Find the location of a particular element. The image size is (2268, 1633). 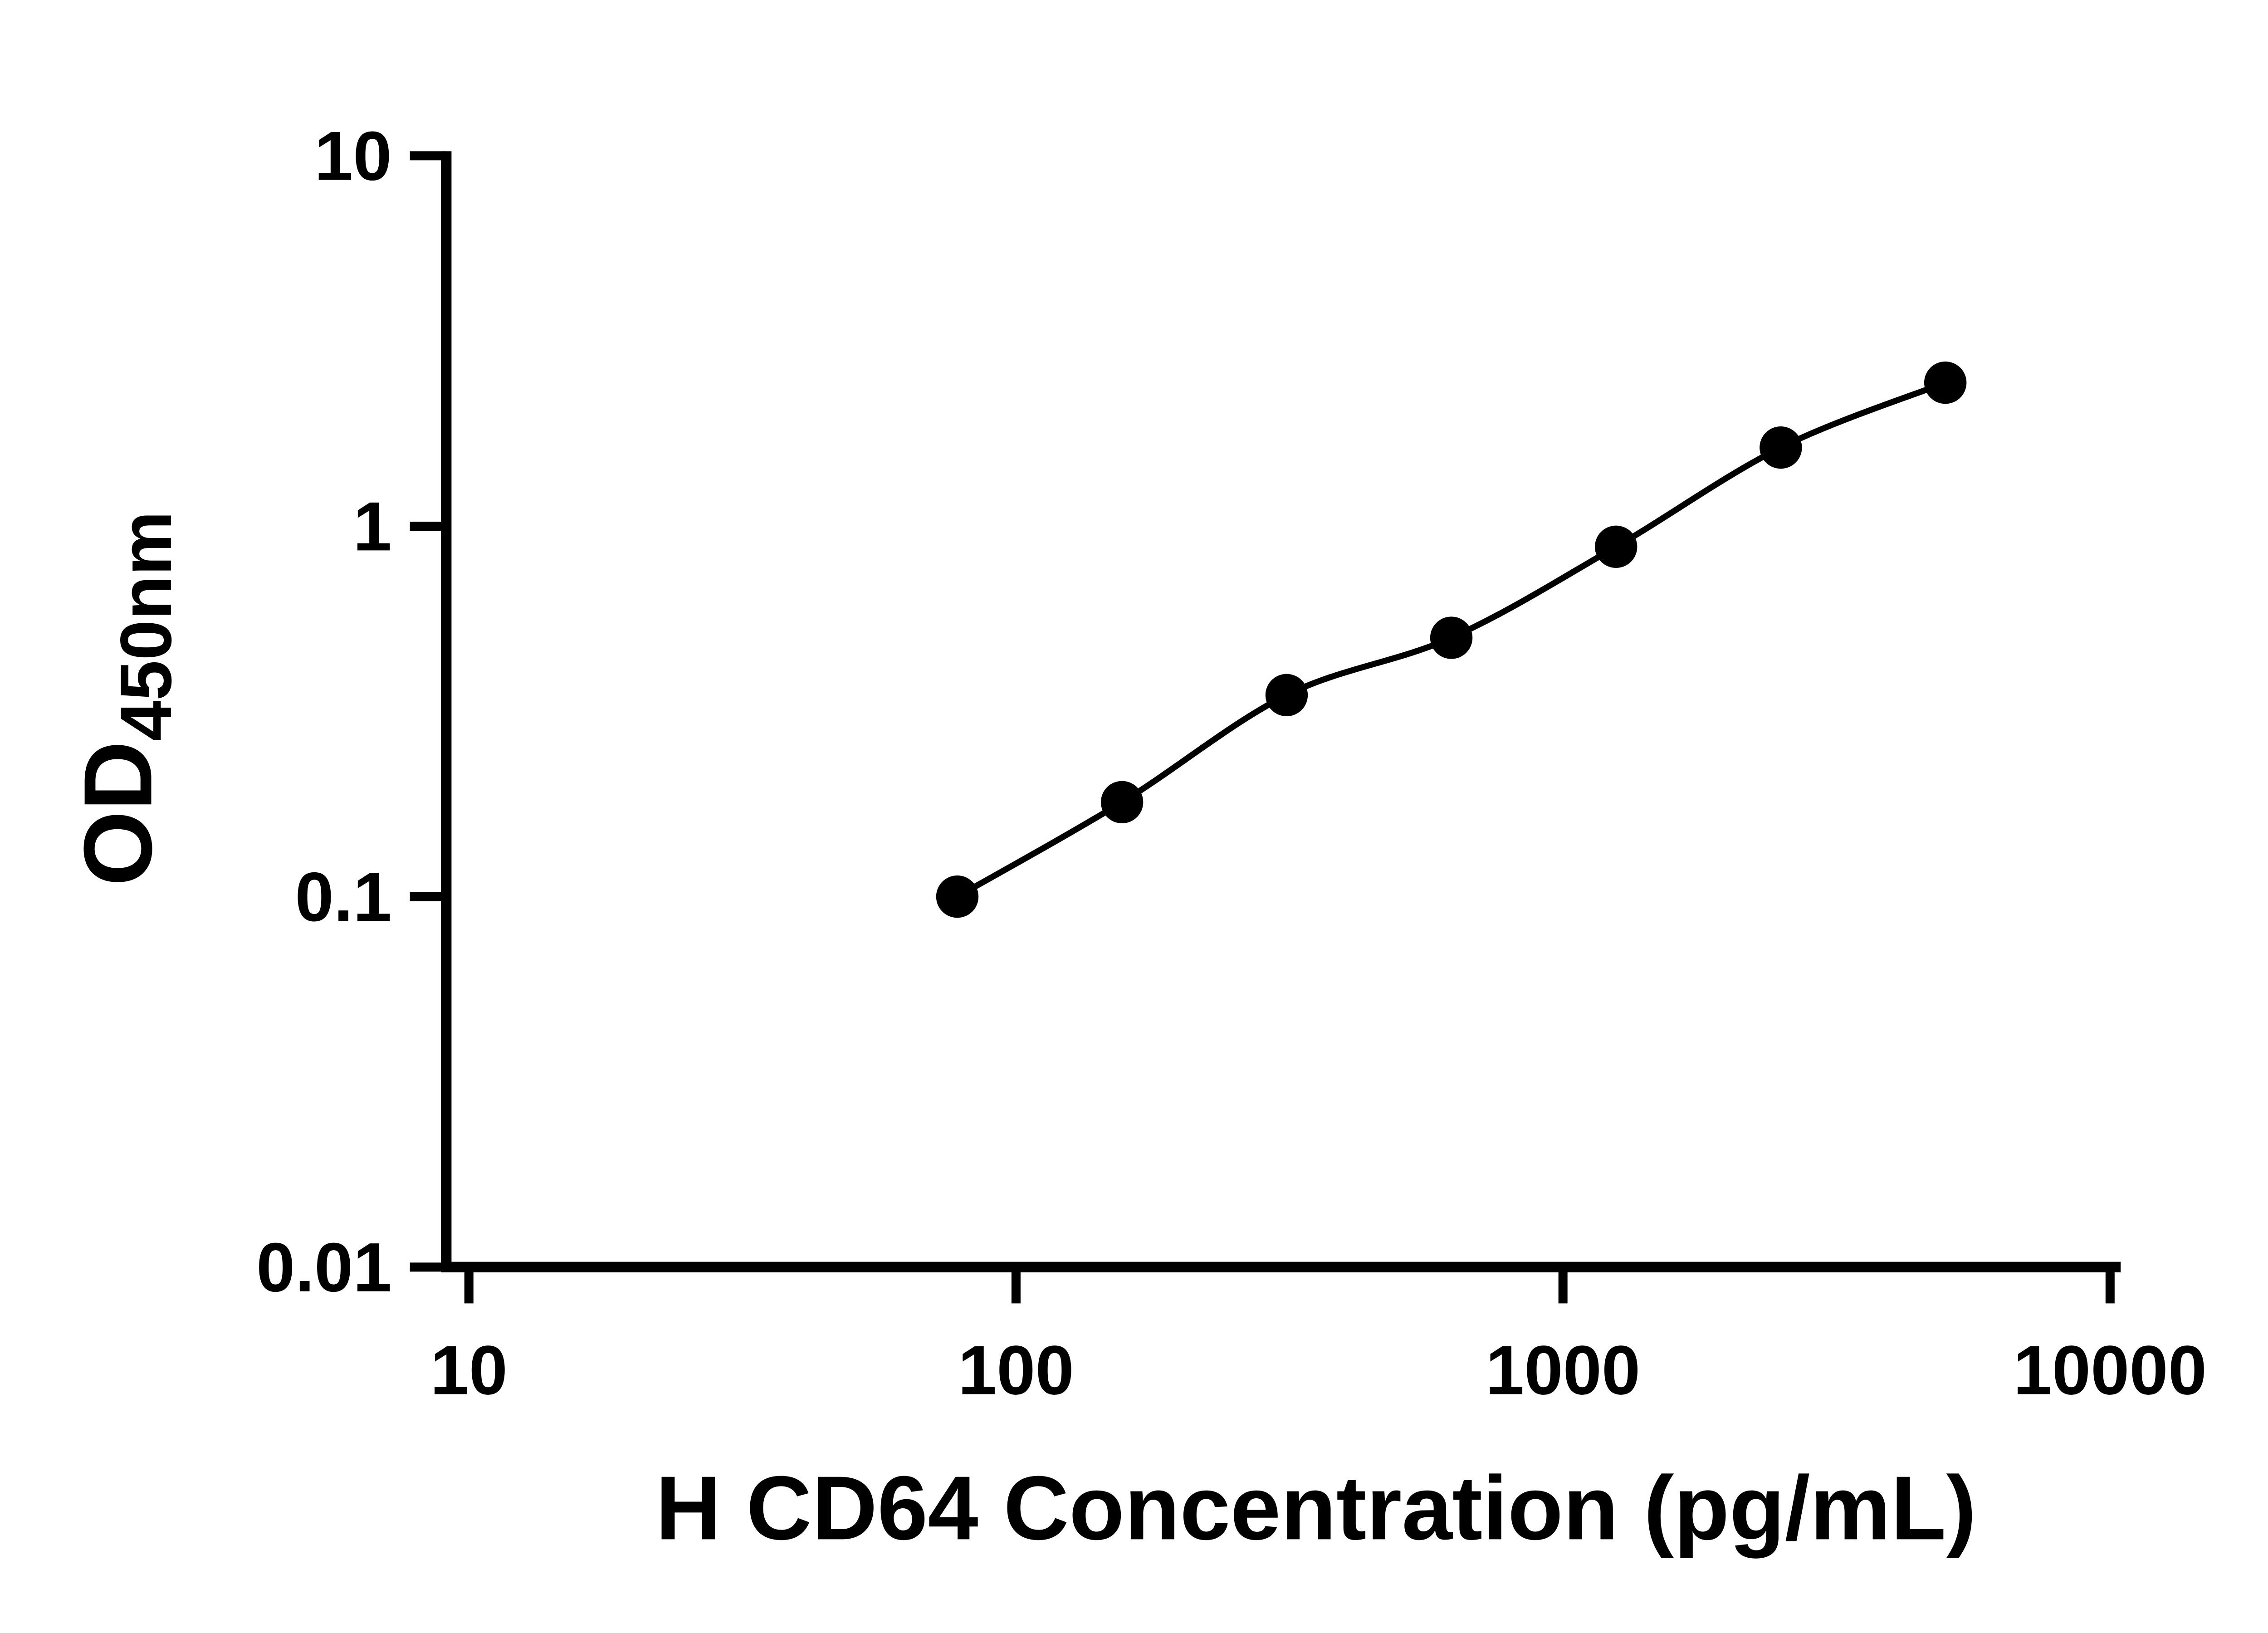

x-axis-title: H CD64 Concentration (pg/mL) is located at coordinates (1316, 1508).